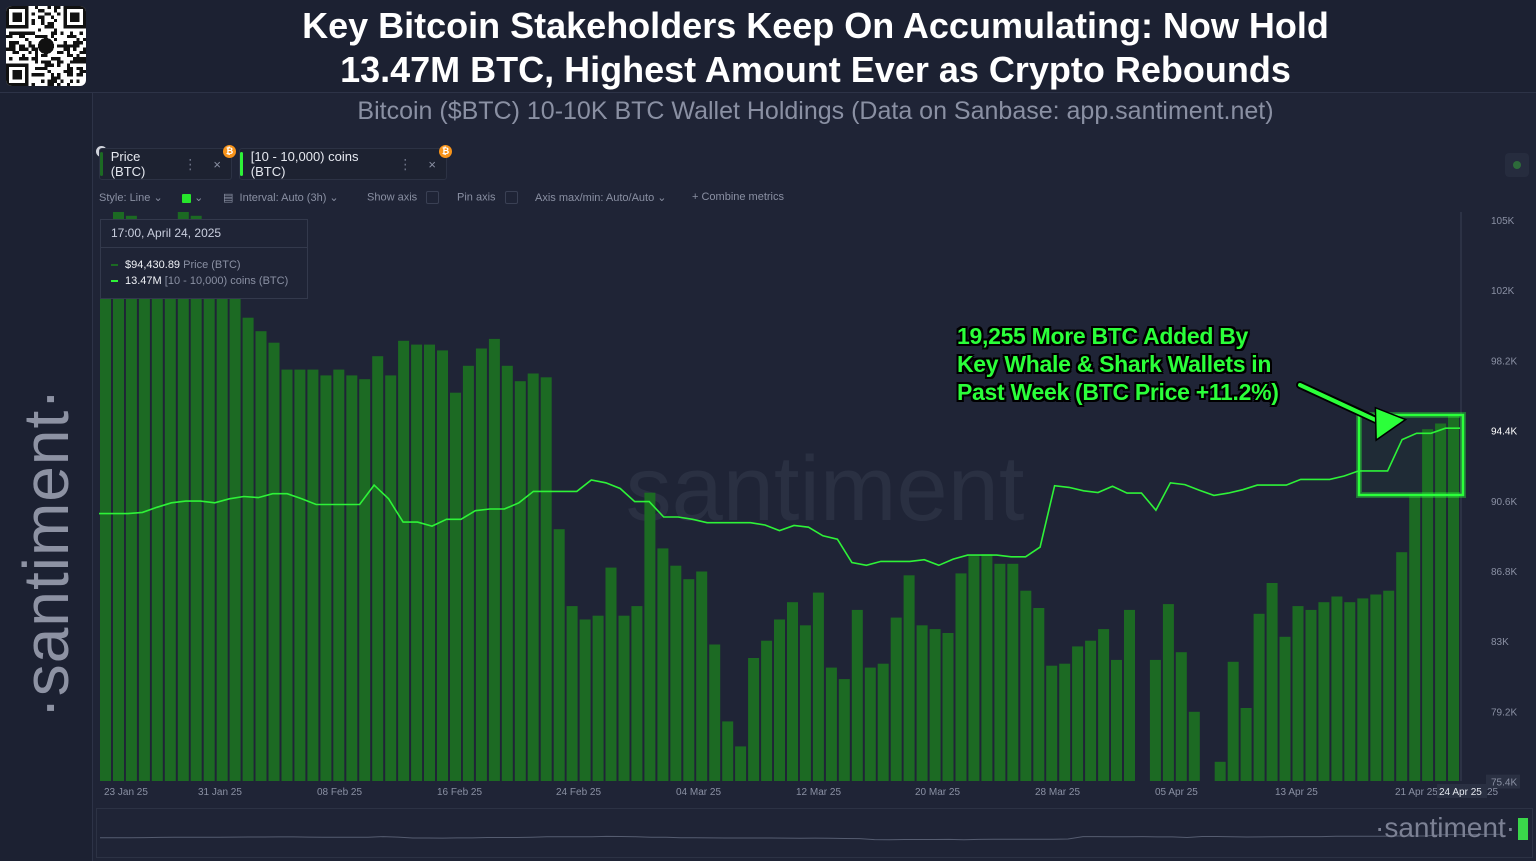 This screenshot has height=861, width=1536. What do you see at coordinates (125, 198) in the screenshot?
I see `style-select-label: Style: Line` at bounding box center [125, 198].